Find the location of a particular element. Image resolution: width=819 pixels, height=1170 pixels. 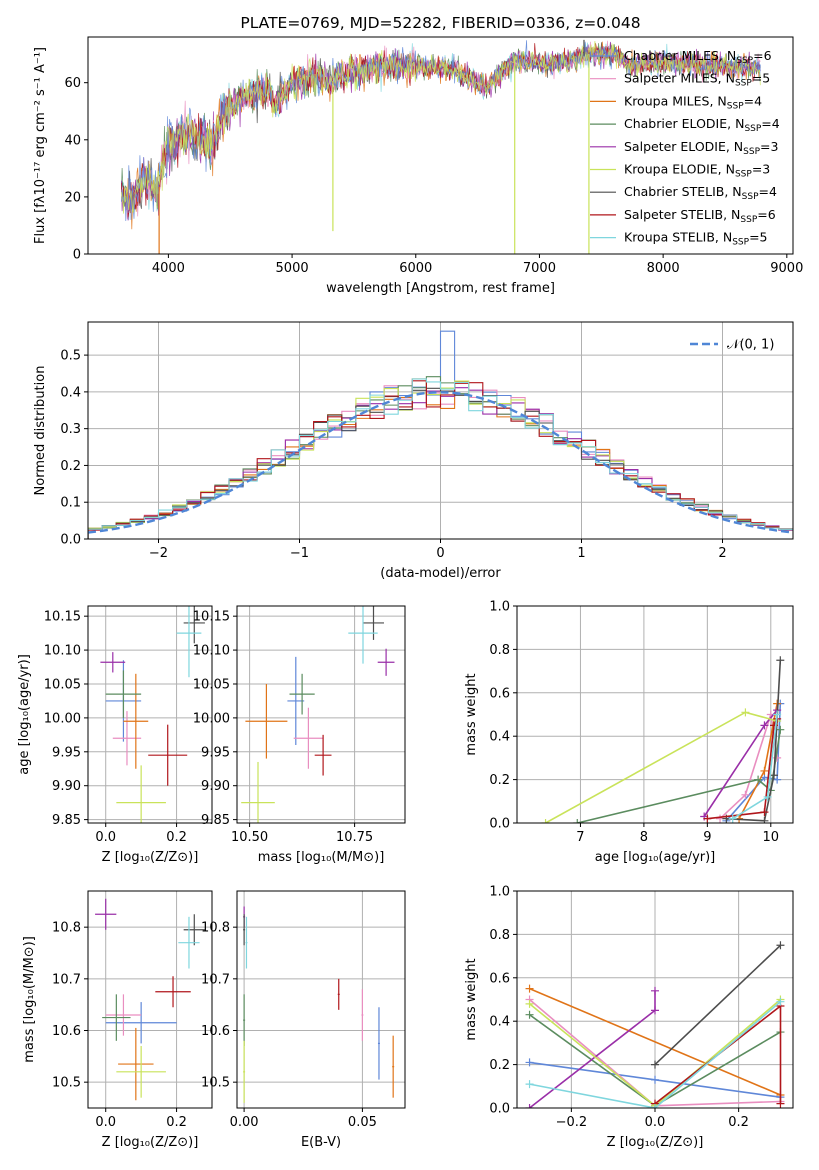

x-tick-label: −1 is located at coordinates (299, 553).